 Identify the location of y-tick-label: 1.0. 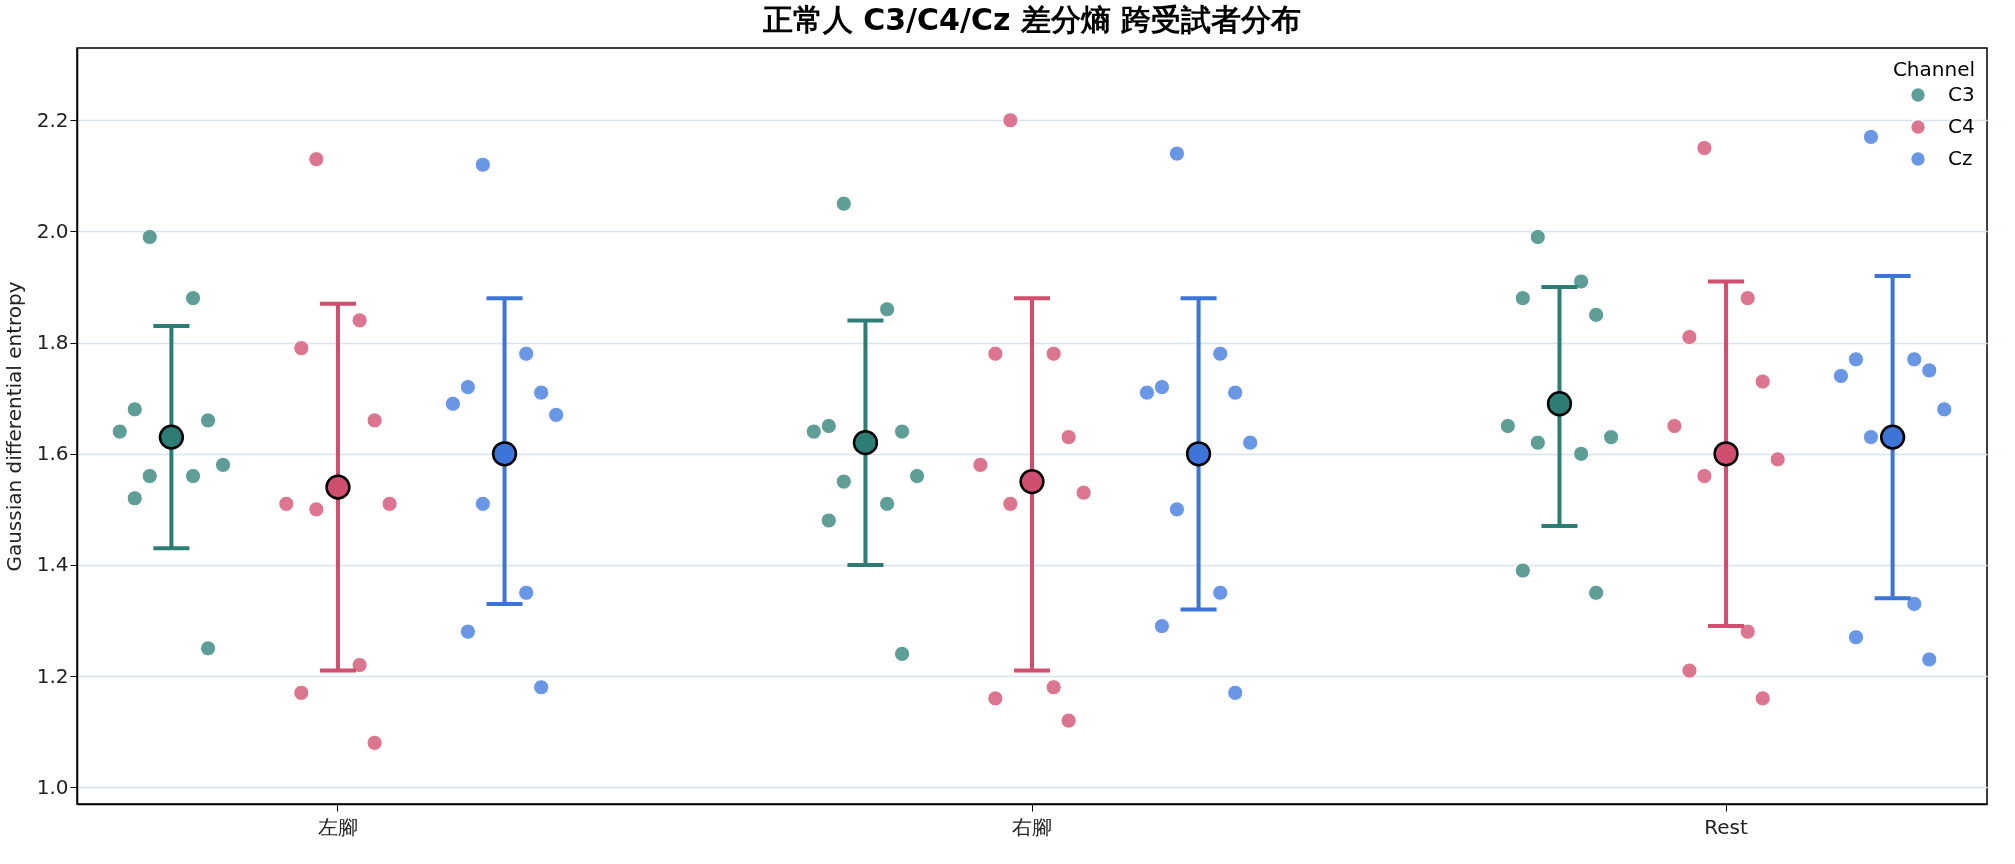
(52, 786).